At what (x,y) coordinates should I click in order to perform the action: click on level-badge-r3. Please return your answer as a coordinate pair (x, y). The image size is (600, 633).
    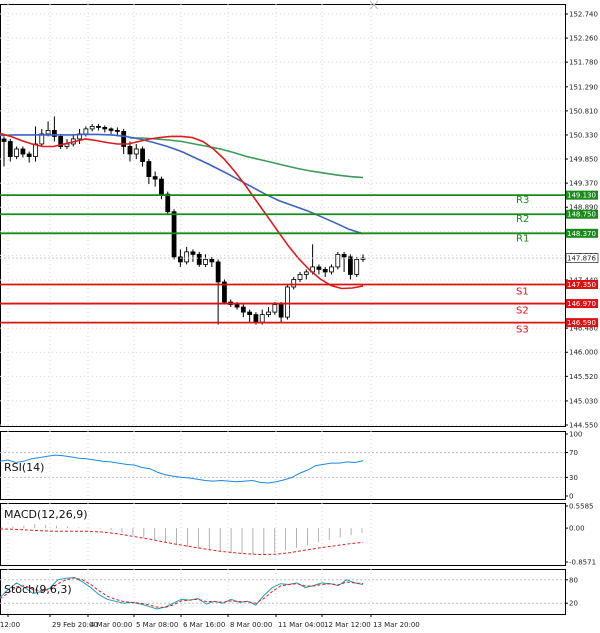
    Looking at the image, I should click on (582, 195).